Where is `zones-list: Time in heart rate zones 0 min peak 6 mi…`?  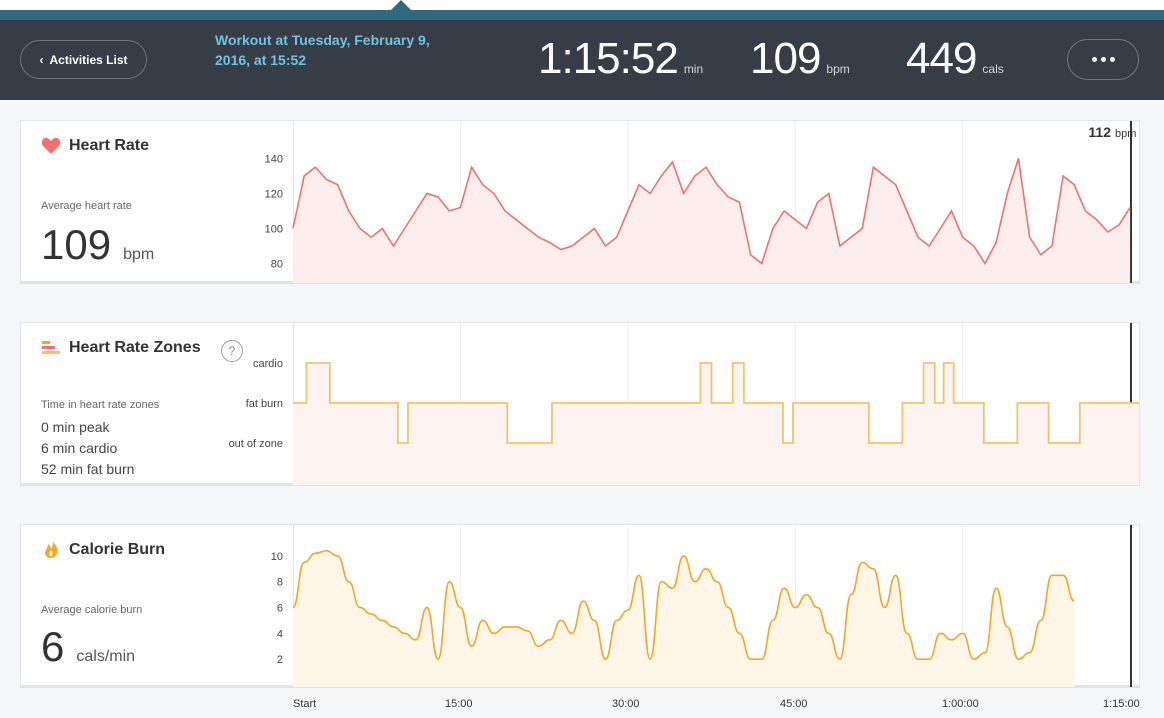
zones-list: Time in heart rate zones 0 min peak 6 mi… is located at coordinates (100, 438).